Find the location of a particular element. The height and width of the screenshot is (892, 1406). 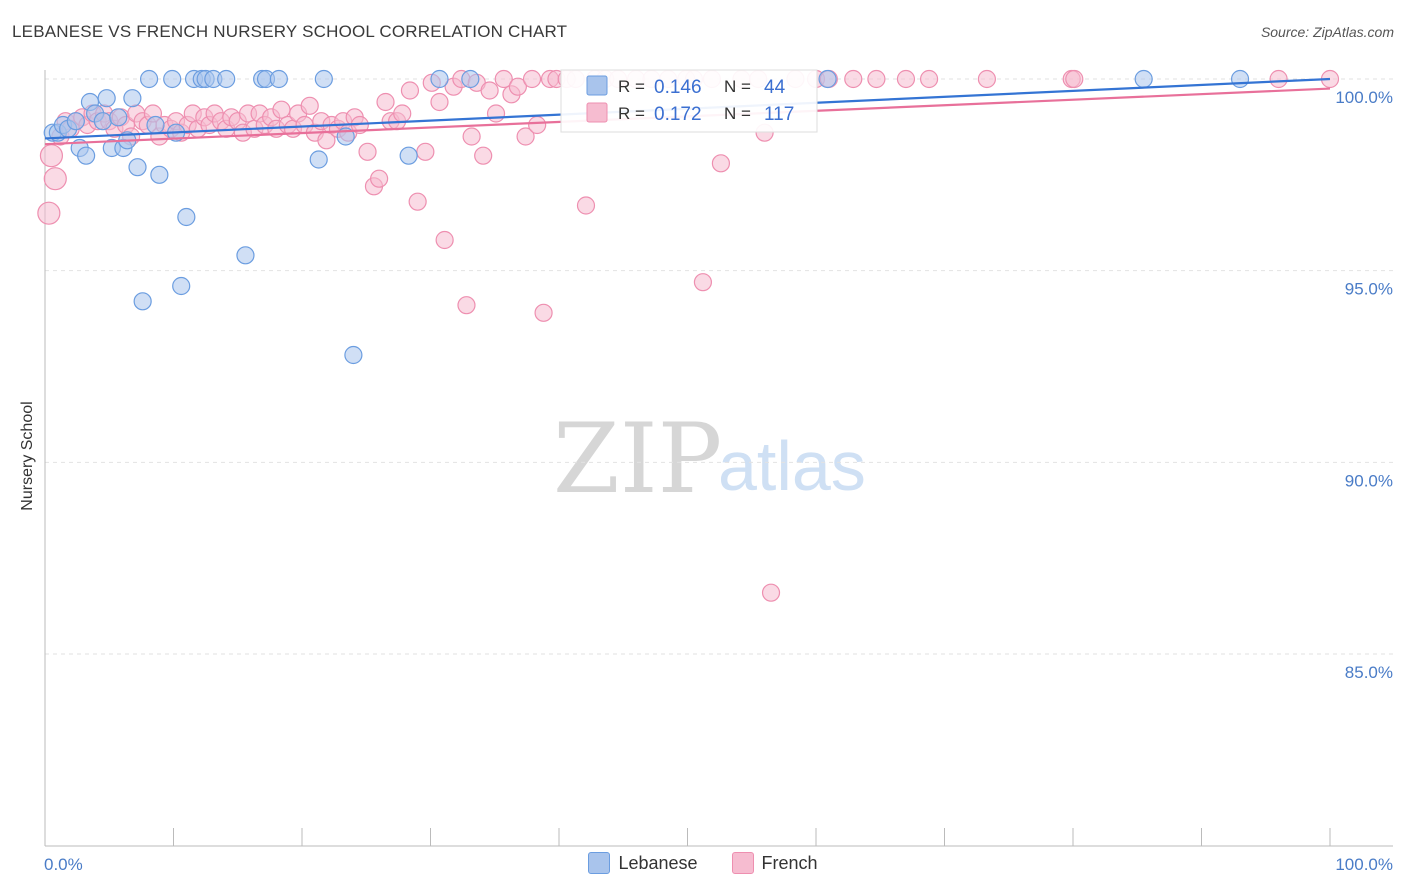

legend-n-value-lebanese: 44 is located at coordinates (775, 87).